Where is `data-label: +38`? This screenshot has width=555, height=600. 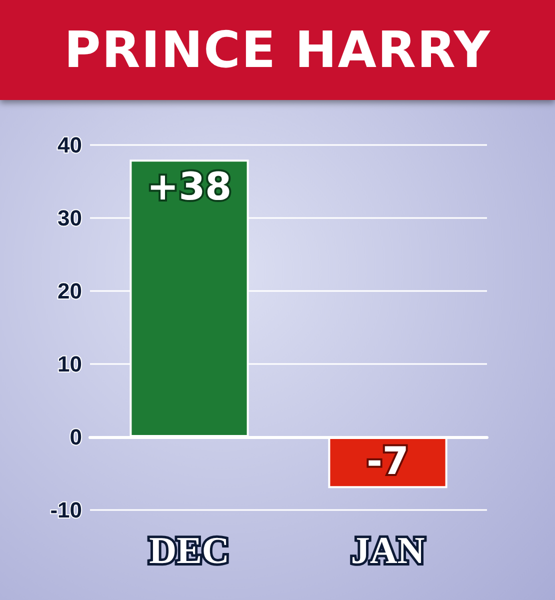
data-label: +38 is located at coordinates (189, 186).